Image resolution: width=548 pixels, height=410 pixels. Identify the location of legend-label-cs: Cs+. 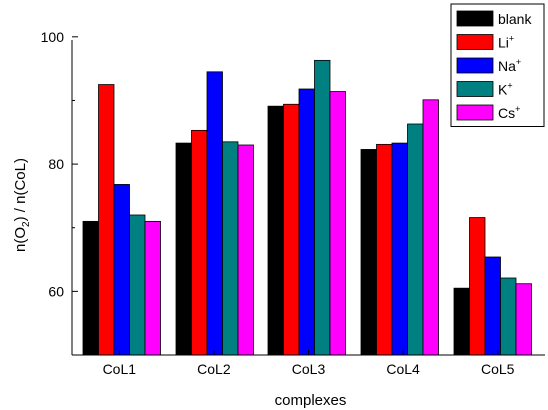
(509, 112).